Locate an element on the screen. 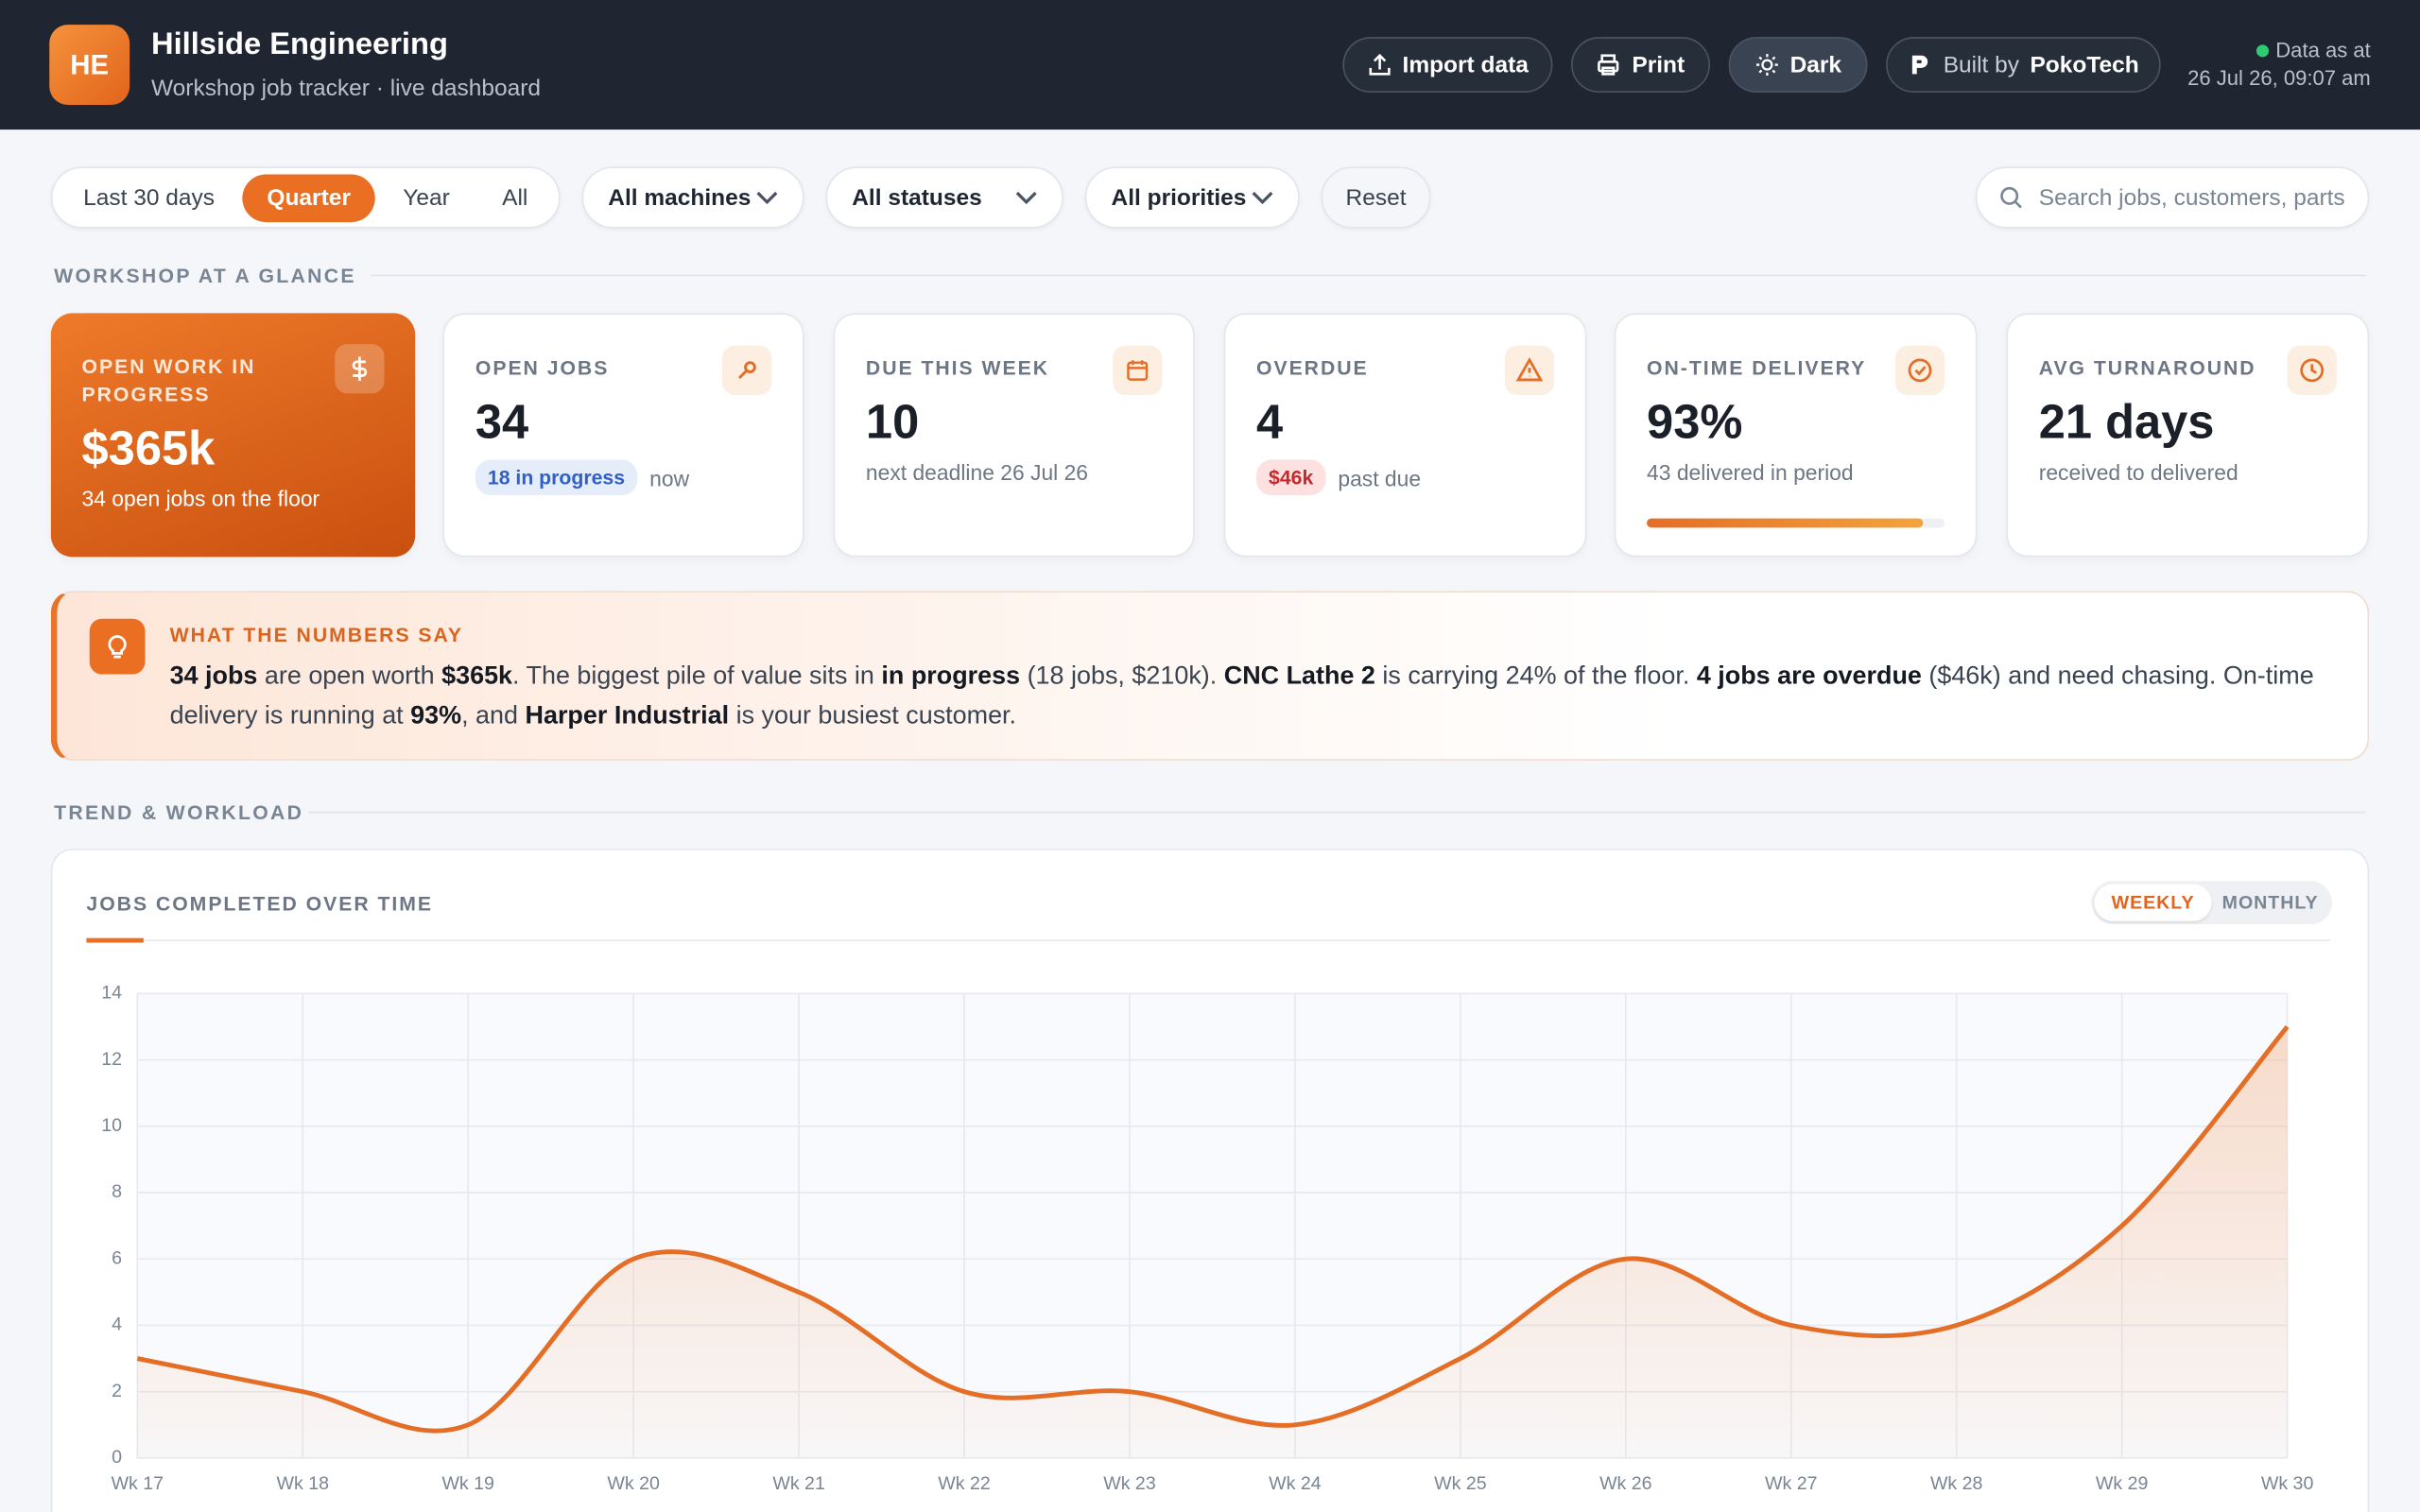 This screenshot has width=2420, height=1512. view-option: MONTHLY is located at coordinates (2270, 902).